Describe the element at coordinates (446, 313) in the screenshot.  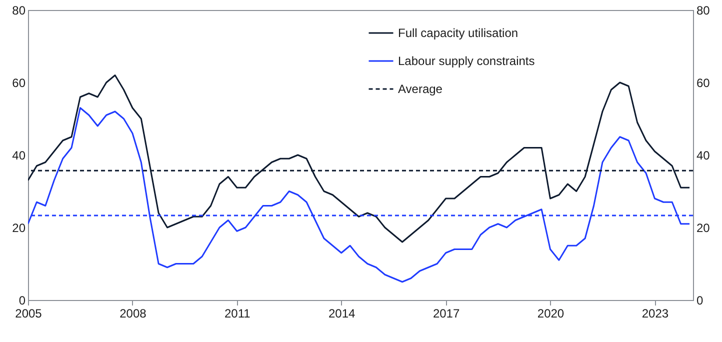
I see `x-tick-label: 2017` at that location.